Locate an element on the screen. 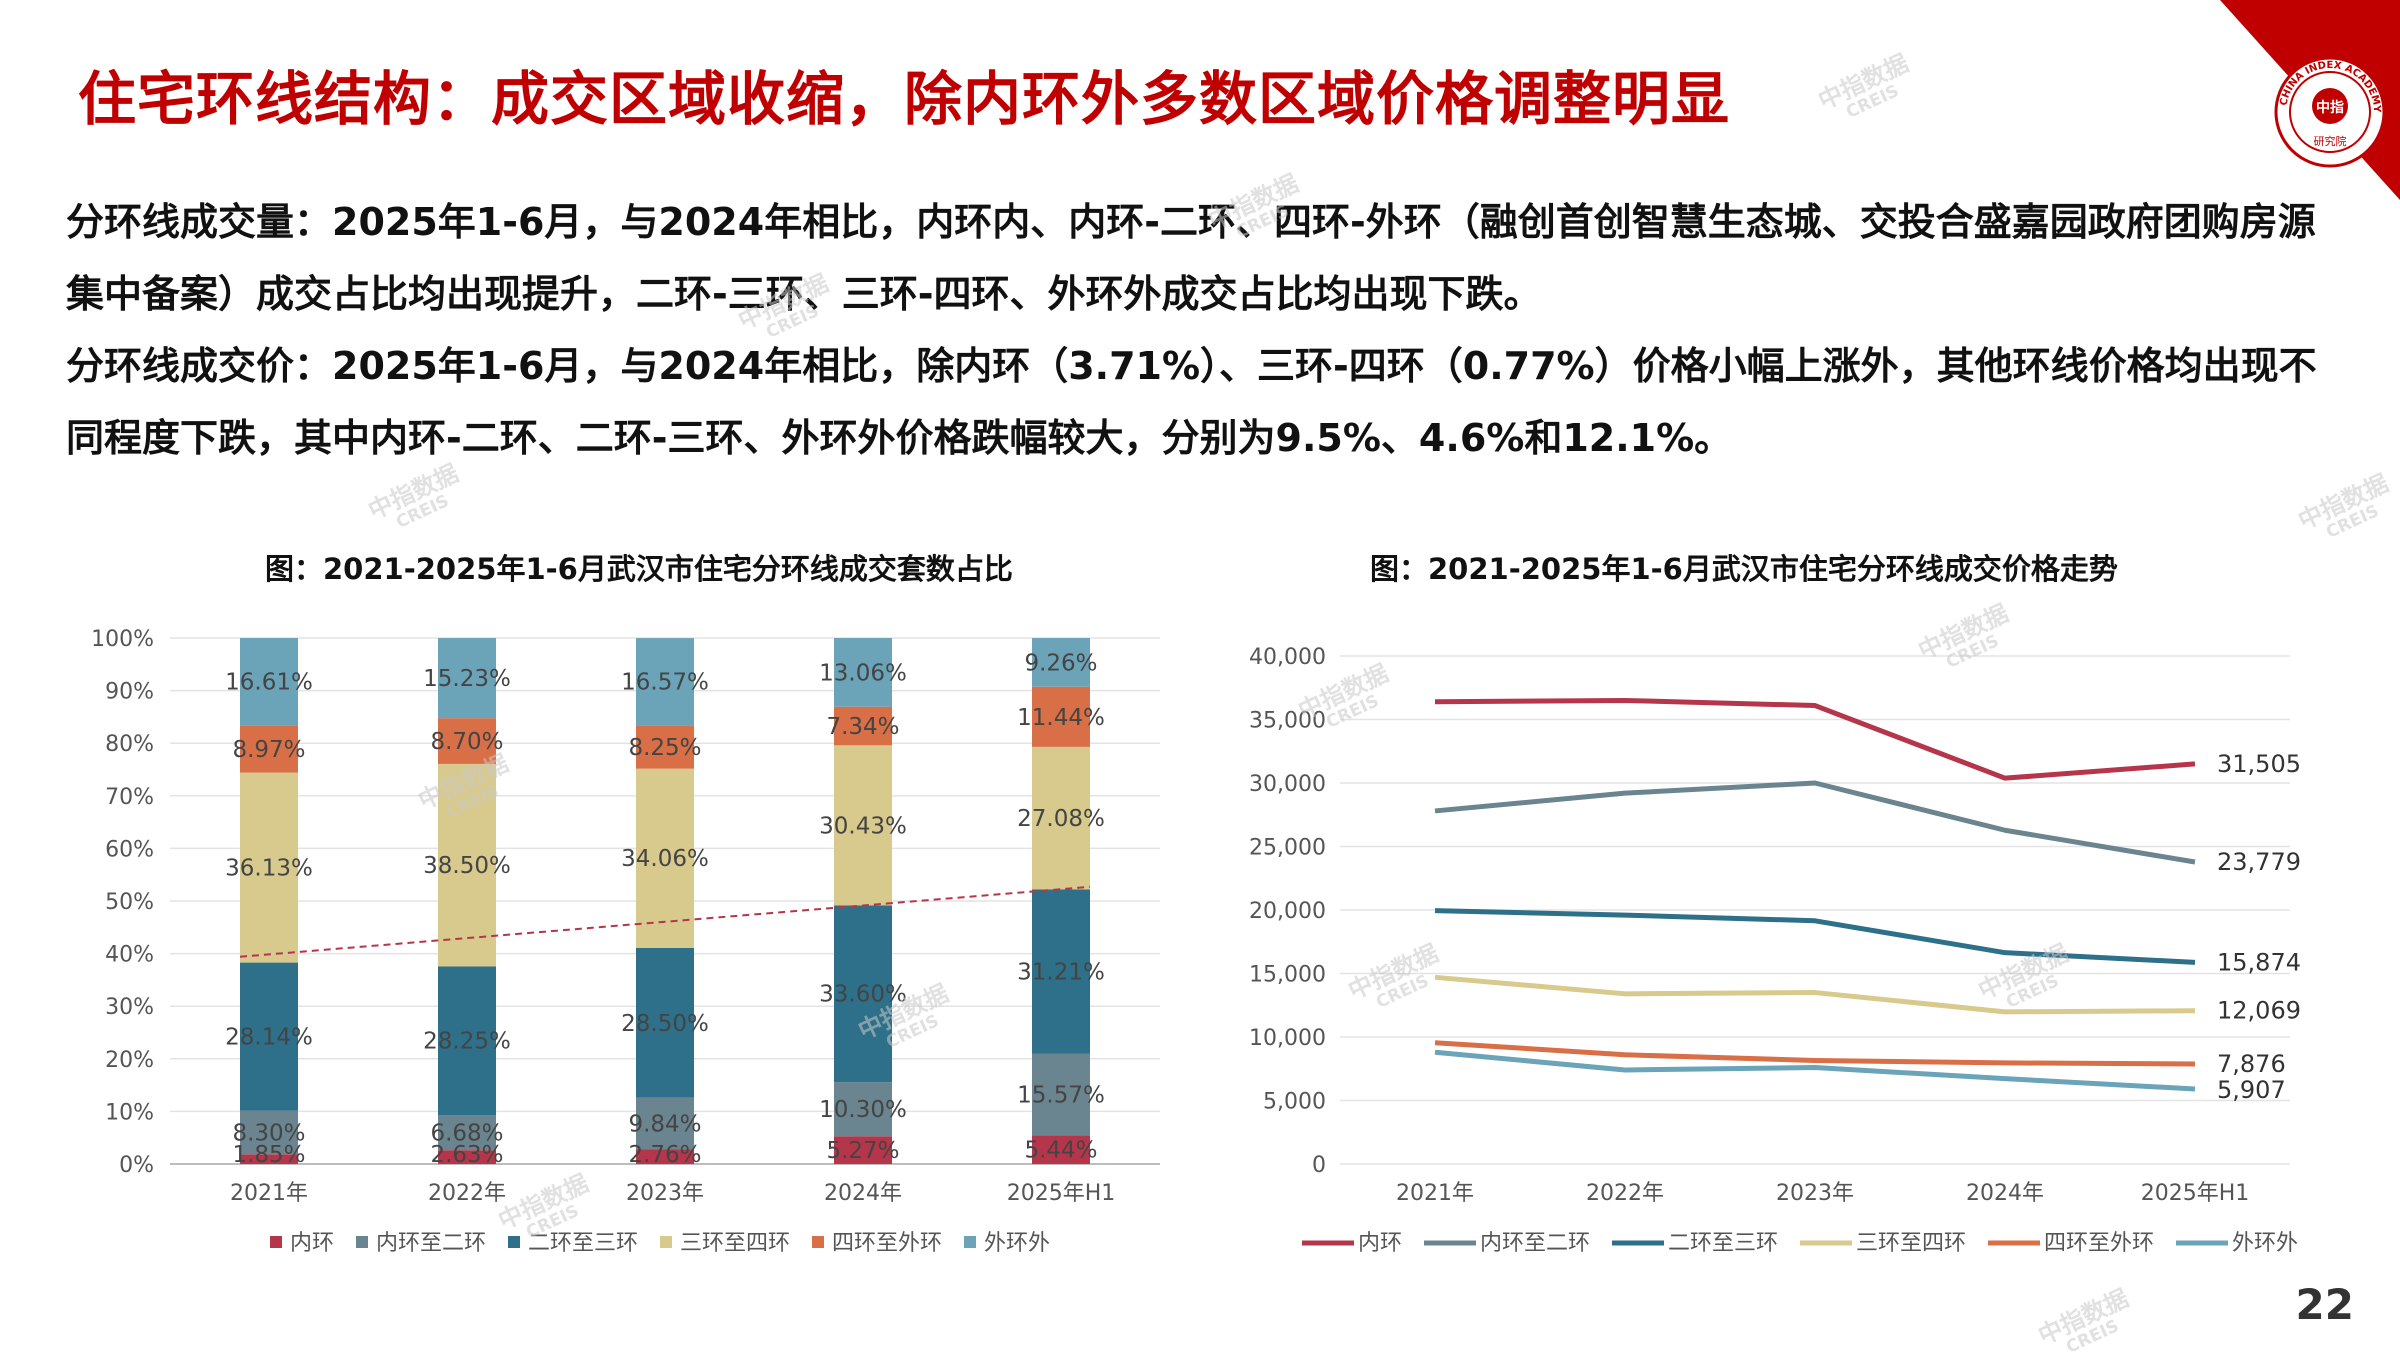 The height and width of the screenshot is (1367, 2400). y-tick-label: 20,000 is located at coordinates (1287, 911).